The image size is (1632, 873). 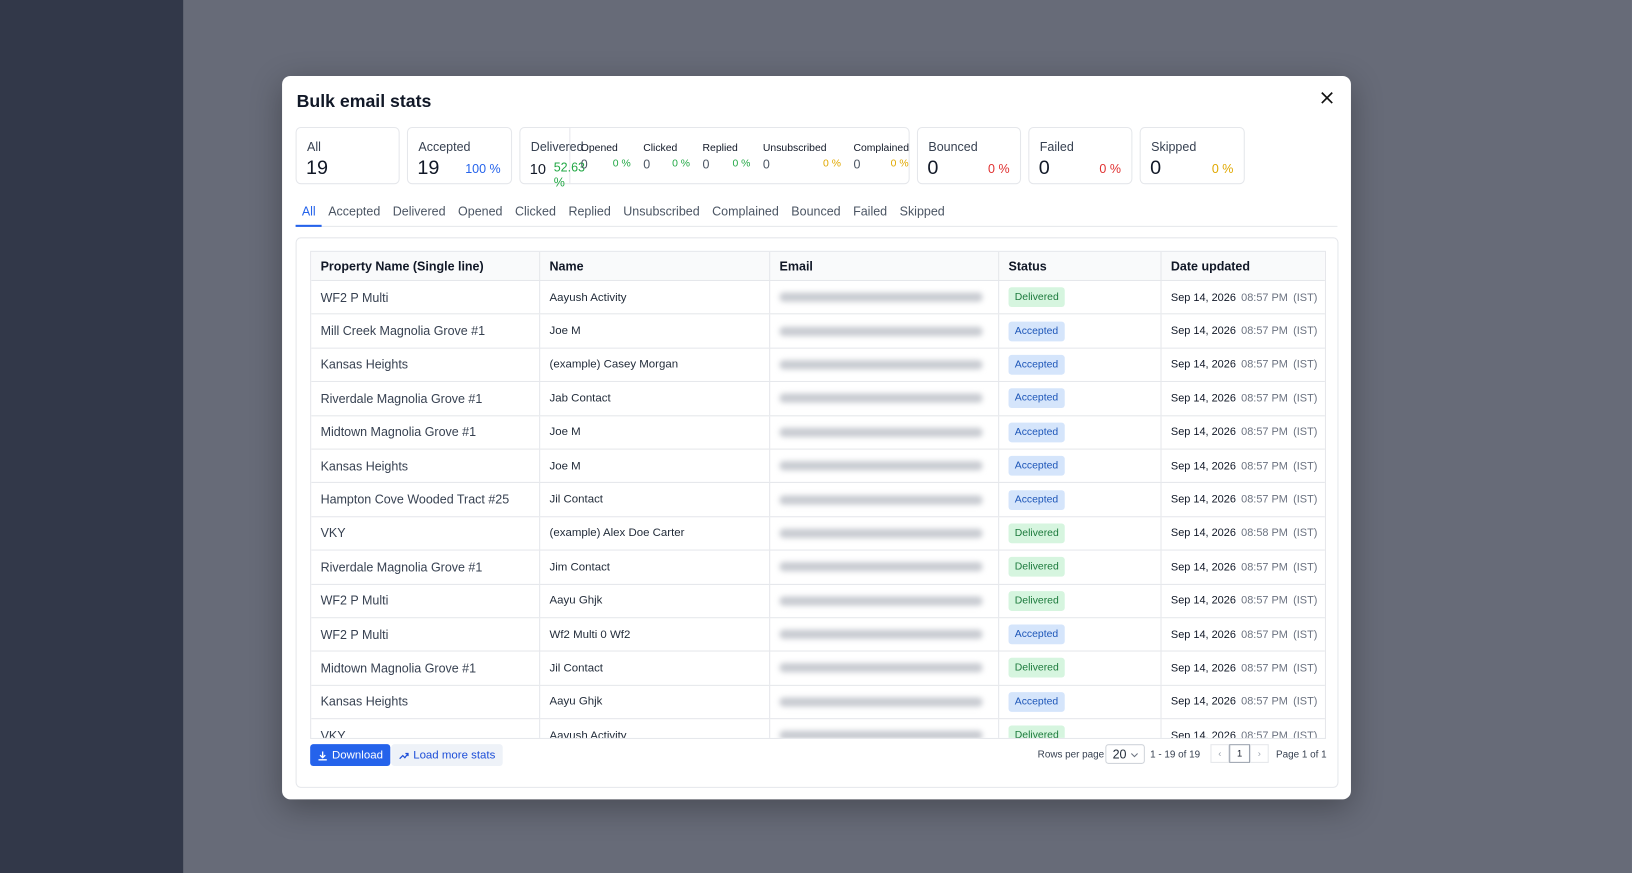 What do you see at coordinates (655, 601) in the screenshot?
I see `name-cell: Aayu Ghjk` at bounding box center [655, 601].